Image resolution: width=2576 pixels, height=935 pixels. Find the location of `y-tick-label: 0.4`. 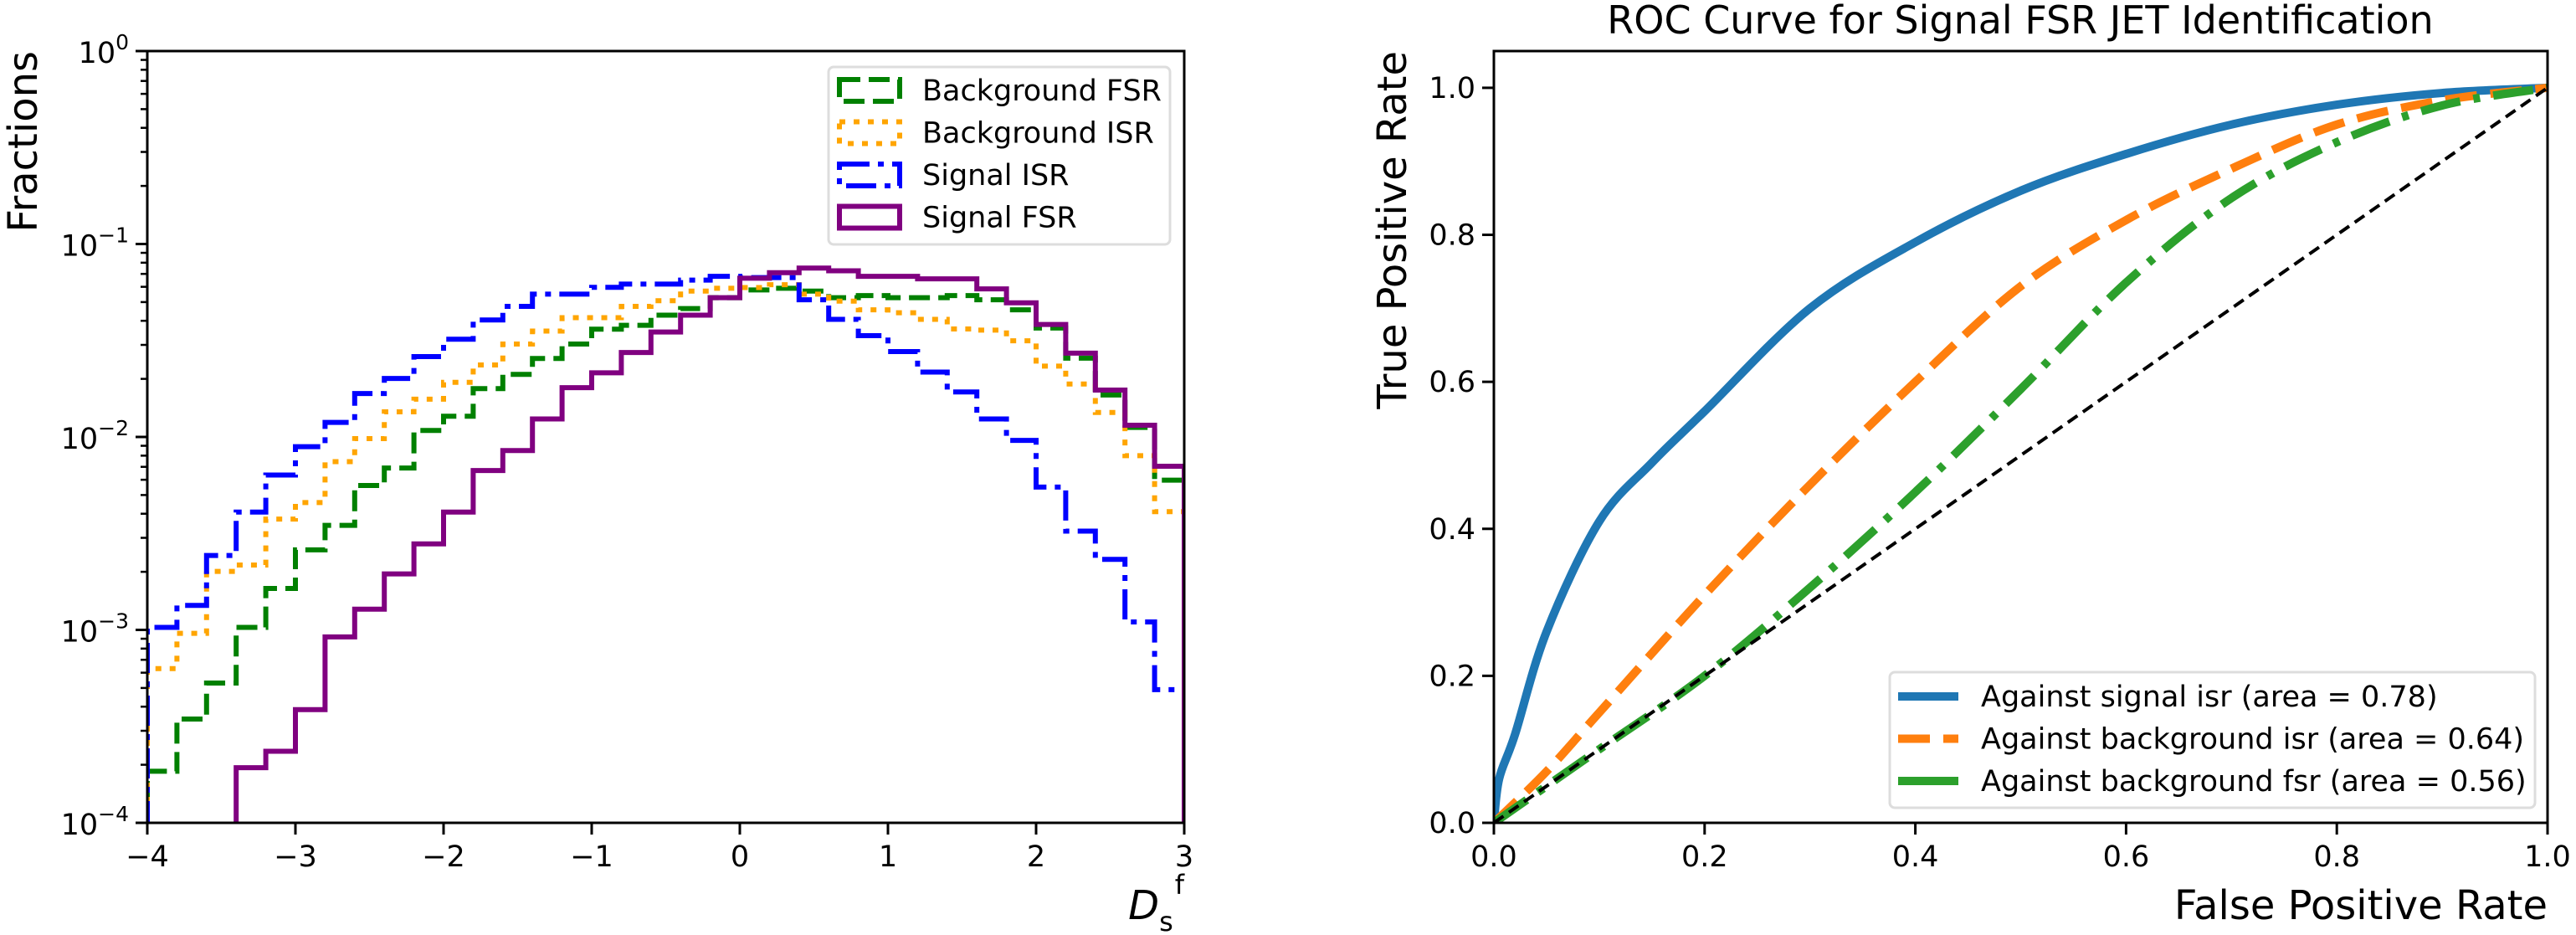

y-tick-label: 0.4 is located at coordinates (1452, 530).